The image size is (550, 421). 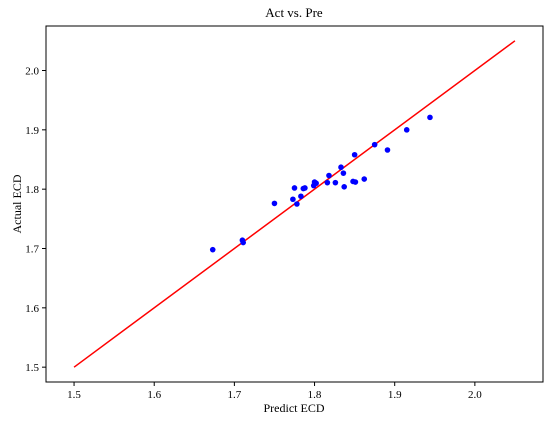 What do you see at coordinates (294, 408) in the screenshot?
I see `x-axis-label: Predict ECD` at bounding box center [294, 408].